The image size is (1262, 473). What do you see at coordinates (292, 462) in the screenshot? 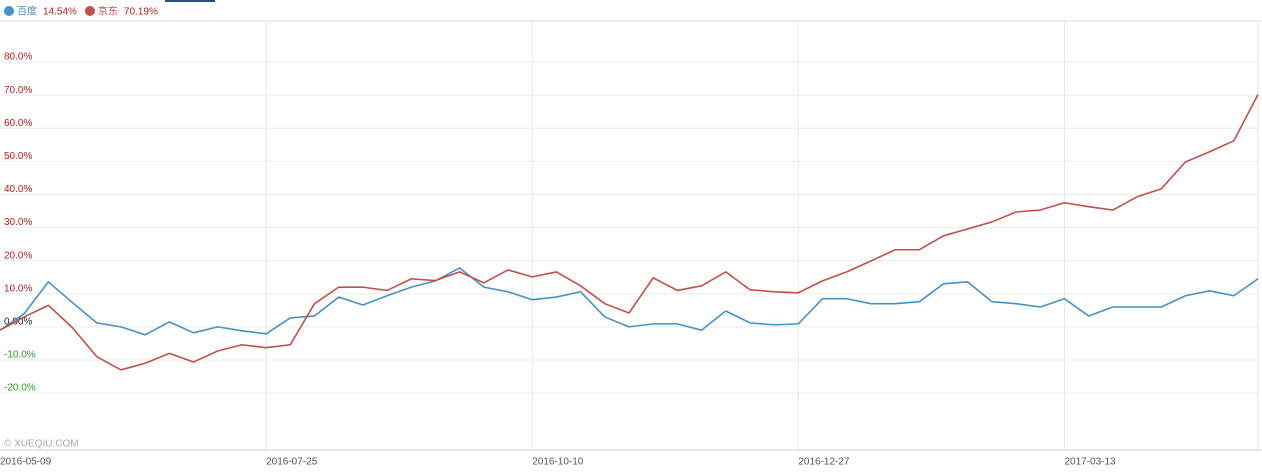
I see `x-tick-label: 2016-07-25` at bounding box center [292, 462].